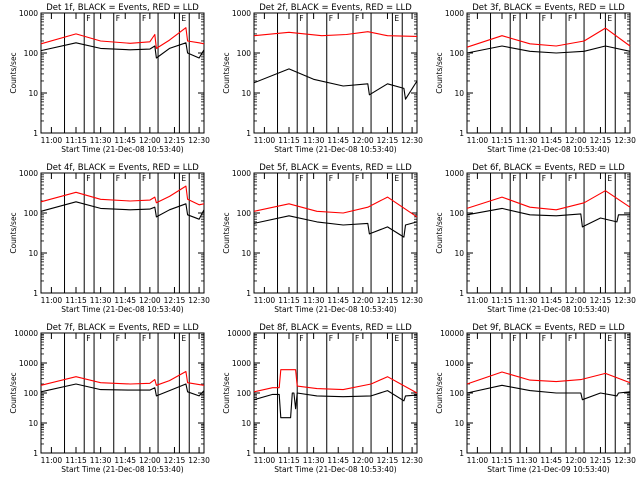  Describe the element at coordinates (335, 8) in the screenshot. I see `panel-title: Det 2f, BLACK = Events, RED = LLD` at that location.